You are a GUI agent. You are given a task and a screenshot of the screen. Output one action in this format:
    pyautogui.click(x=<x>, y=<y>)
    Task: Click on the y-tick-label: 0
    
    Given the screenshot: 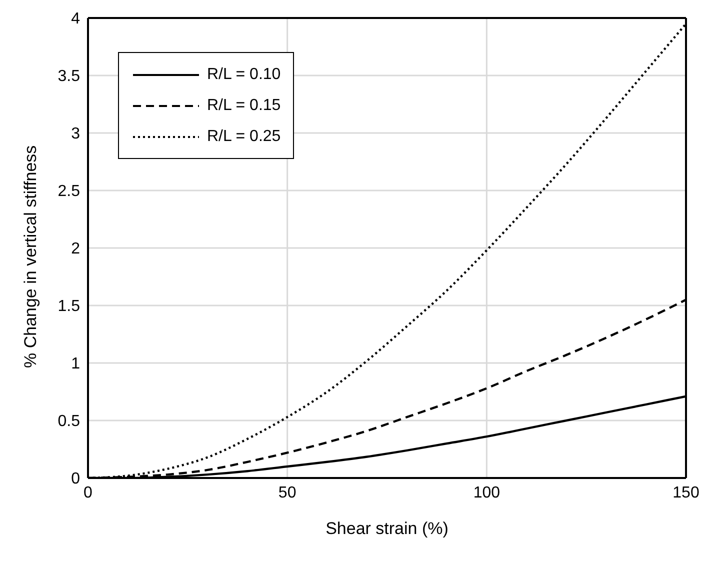 What is the action you would take?
    pyautogui.click(x=75, y=479)
    